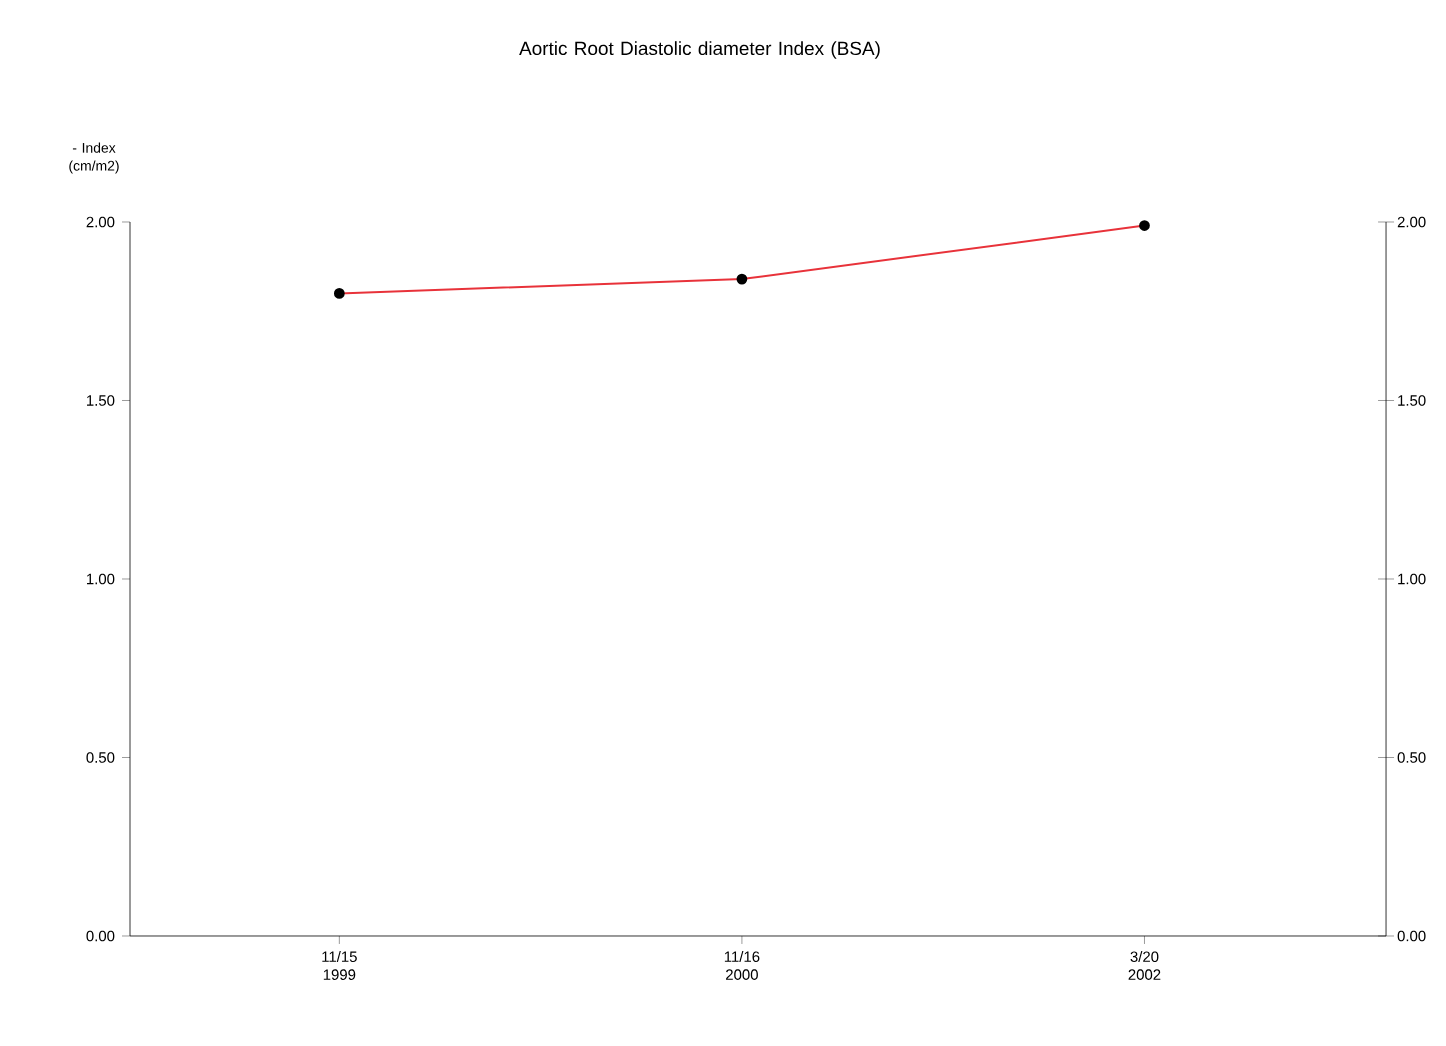  What do you see at coordinates (699, 50) in the screenshot?
I see `chart-title: Aortic Root Diastolic diameter Index (BSA)` at bounding box center [699, 50].